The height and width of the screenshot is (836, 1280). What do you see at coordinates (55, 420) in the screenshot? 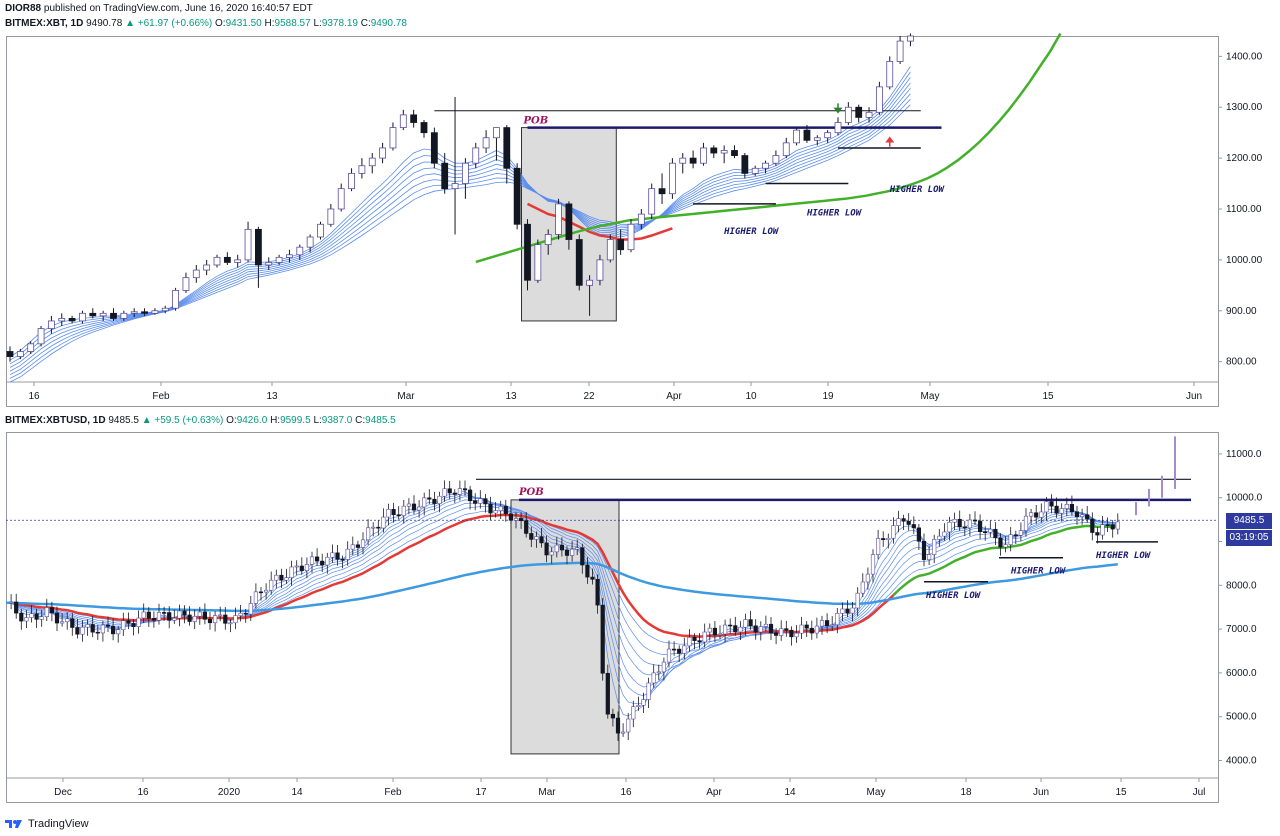
I see `symbol-name: BITMEX:XBTUSD, 1D` at bounding box center [55, 420].